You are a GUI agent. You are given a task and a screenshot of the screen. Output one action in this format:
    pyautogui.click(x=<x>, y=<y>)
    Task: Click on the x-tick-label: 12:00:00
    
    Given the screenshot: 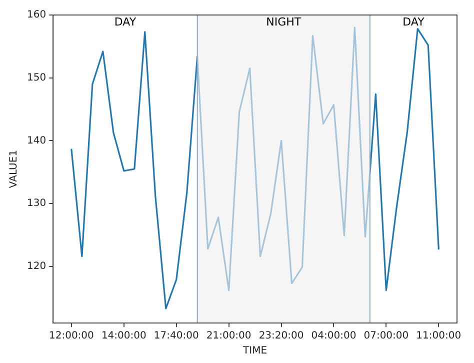 What is the action you would take?
    pyautogui.click(x=71, y=336)
    